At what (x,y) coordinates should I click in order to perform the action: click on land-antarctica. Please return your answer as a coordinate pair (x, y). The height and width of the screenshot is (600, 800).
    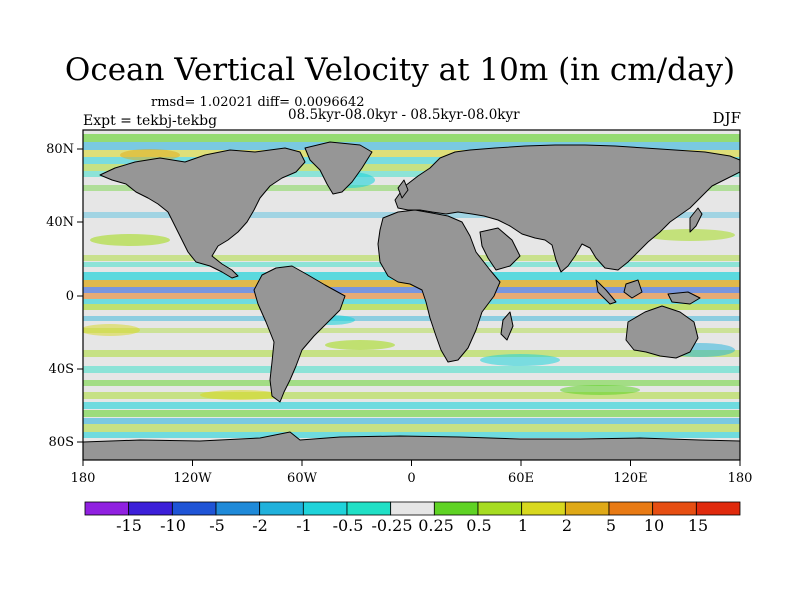
    Looking at the image, I should click on (411, 445).